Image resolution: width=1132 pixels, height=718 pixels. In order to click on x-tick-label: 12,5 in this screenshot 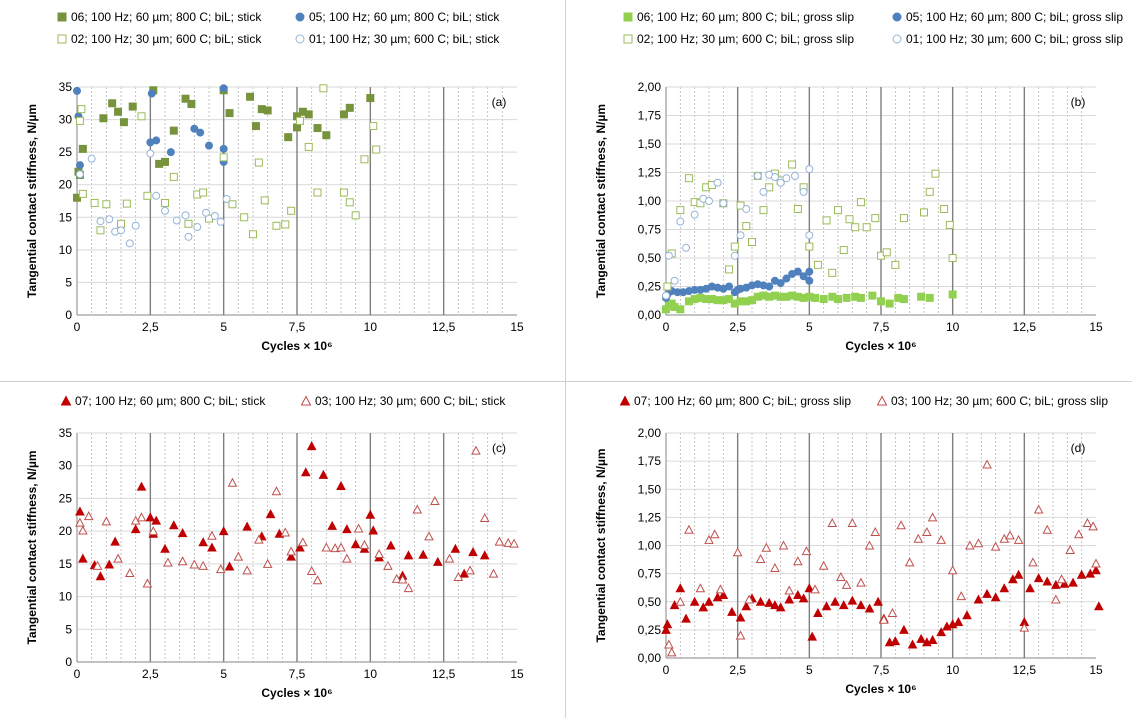, I will do `click(1025, 670)`.